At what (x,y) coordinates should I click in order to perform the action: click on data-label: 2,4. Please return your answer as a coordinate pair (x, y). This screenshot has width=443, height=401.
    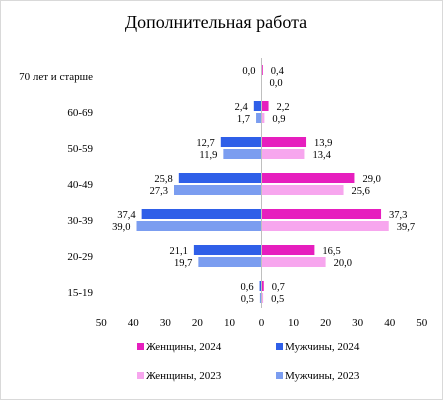
    Looking at the image, I should click on (242, 107).